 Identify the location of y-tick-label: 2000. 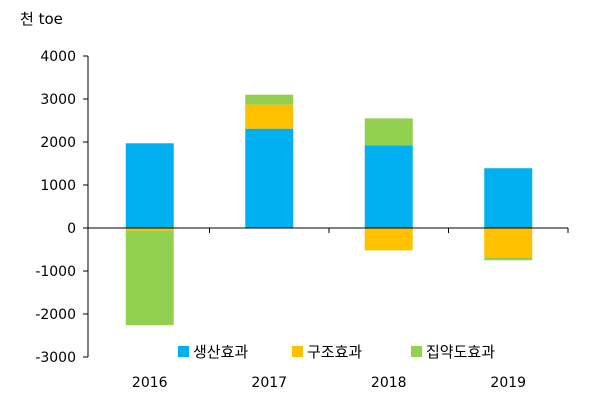
(58, 143).